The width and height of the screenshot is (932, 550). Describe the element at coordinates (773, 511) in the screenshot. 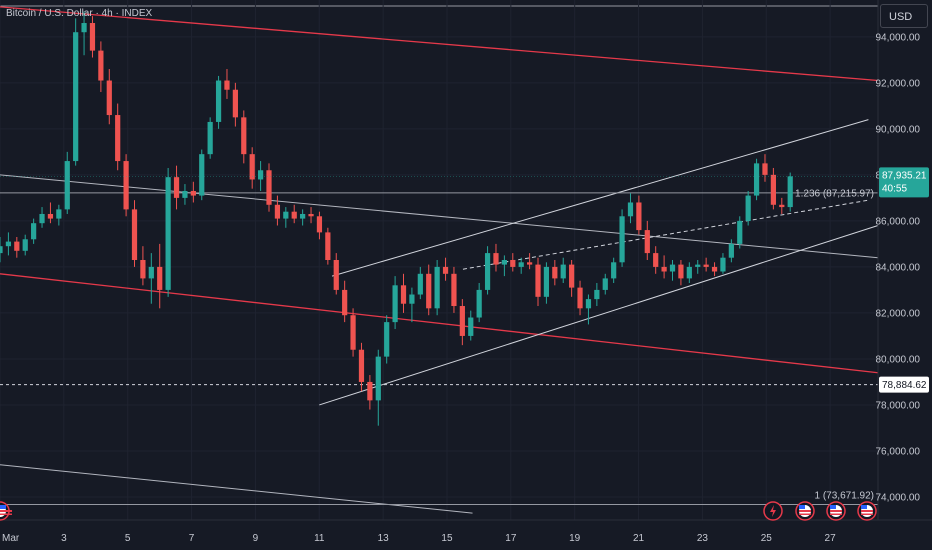

I see `flash-icon` at that location.